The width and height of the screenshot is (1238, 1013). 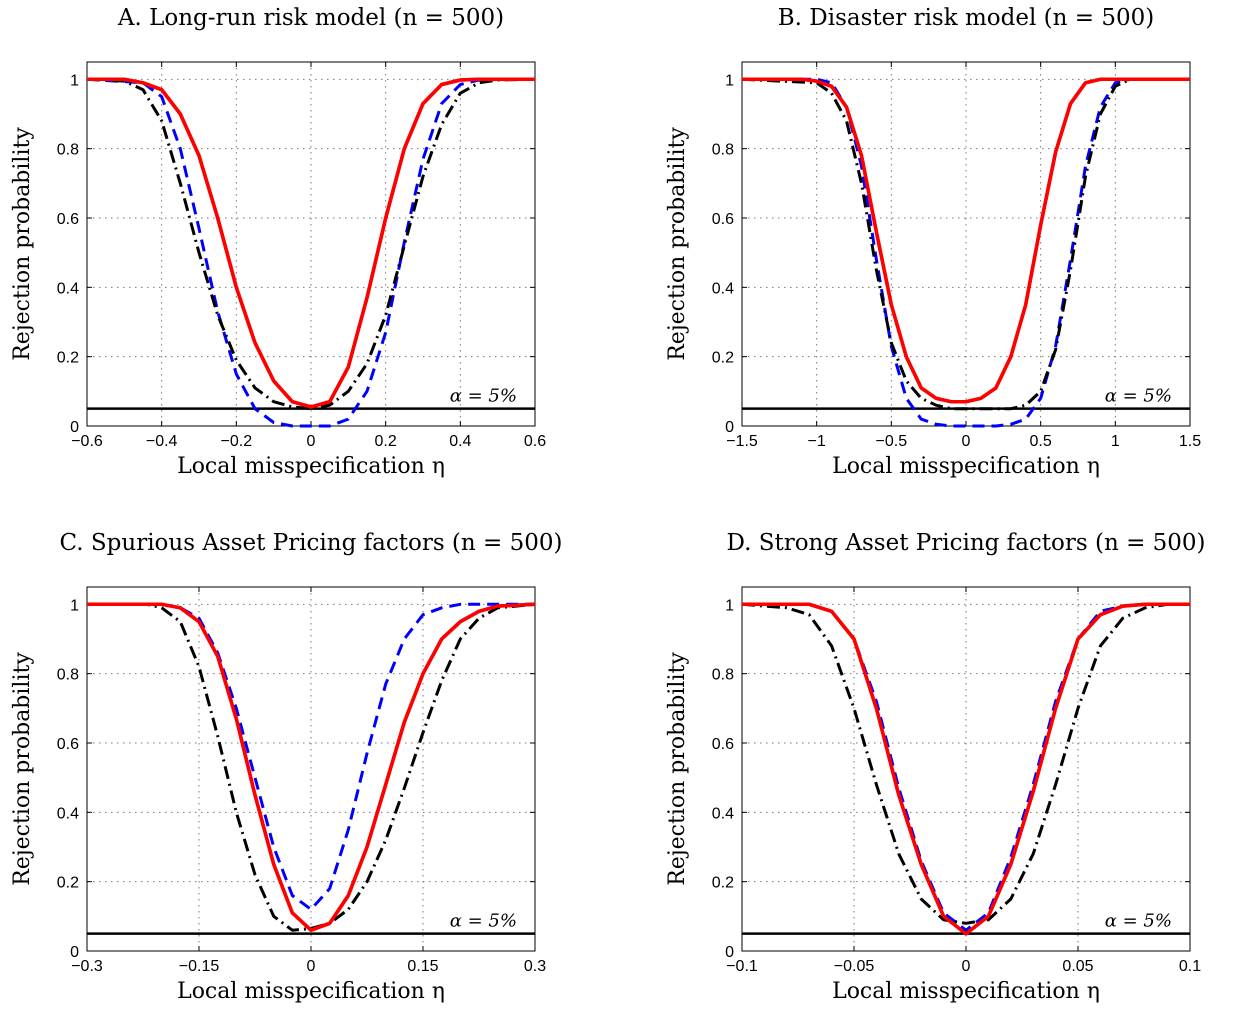 I want to click on x-tick-label: 0.5, so click(x=1041, y=441).